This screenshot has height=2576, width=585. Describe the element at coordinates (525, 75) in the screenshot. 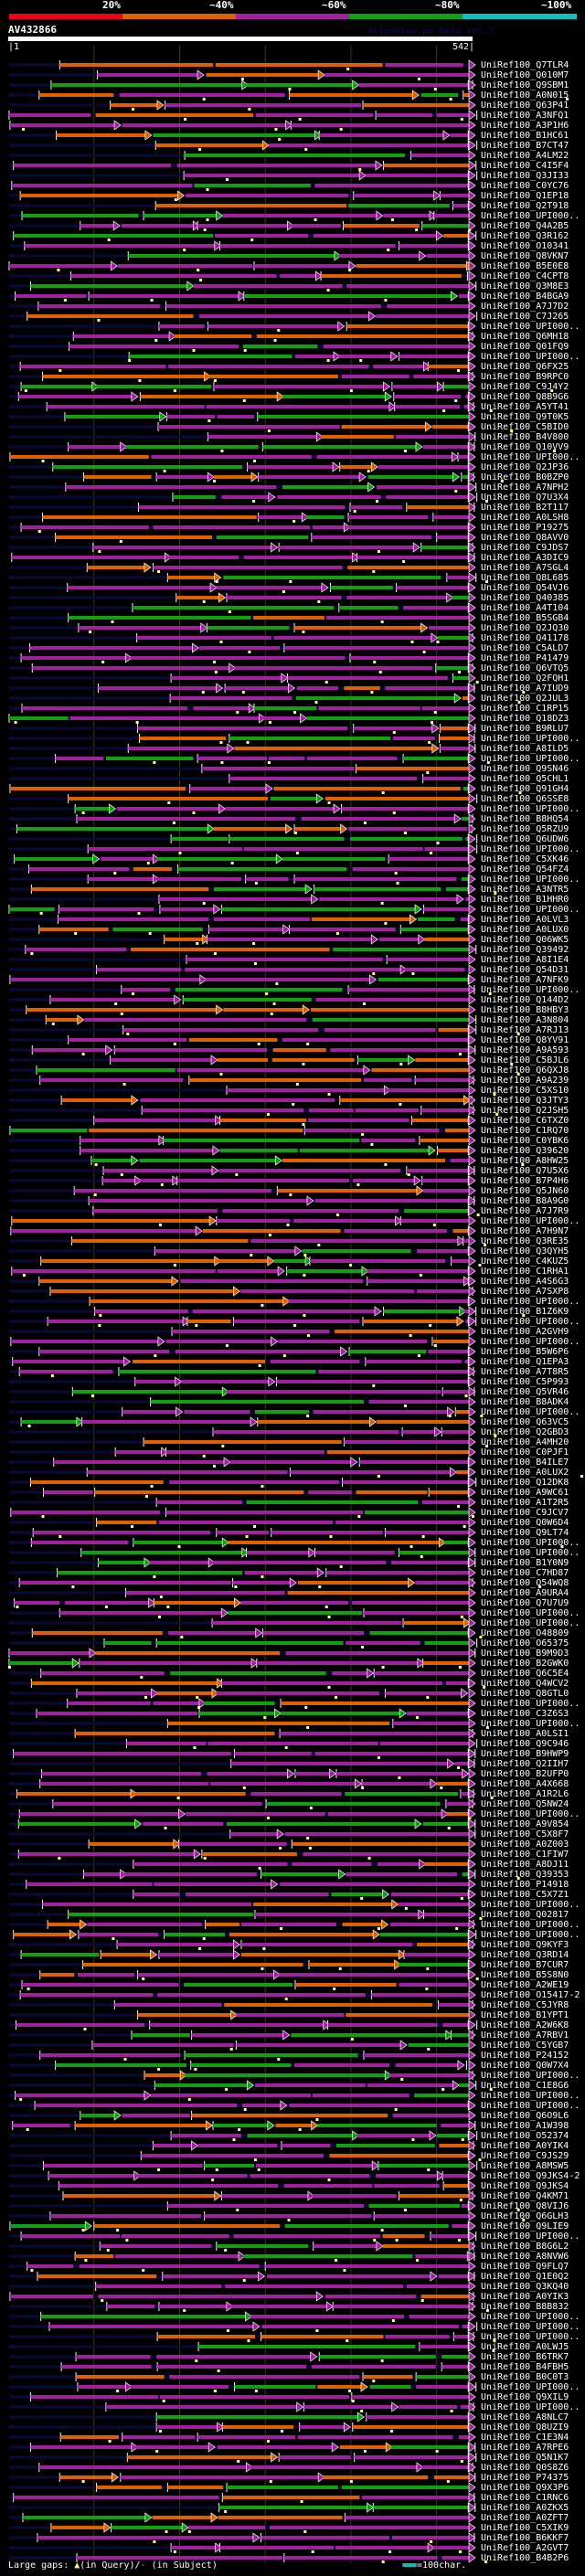

I see `hit-label: UniRef100_Q010M7` at that location.